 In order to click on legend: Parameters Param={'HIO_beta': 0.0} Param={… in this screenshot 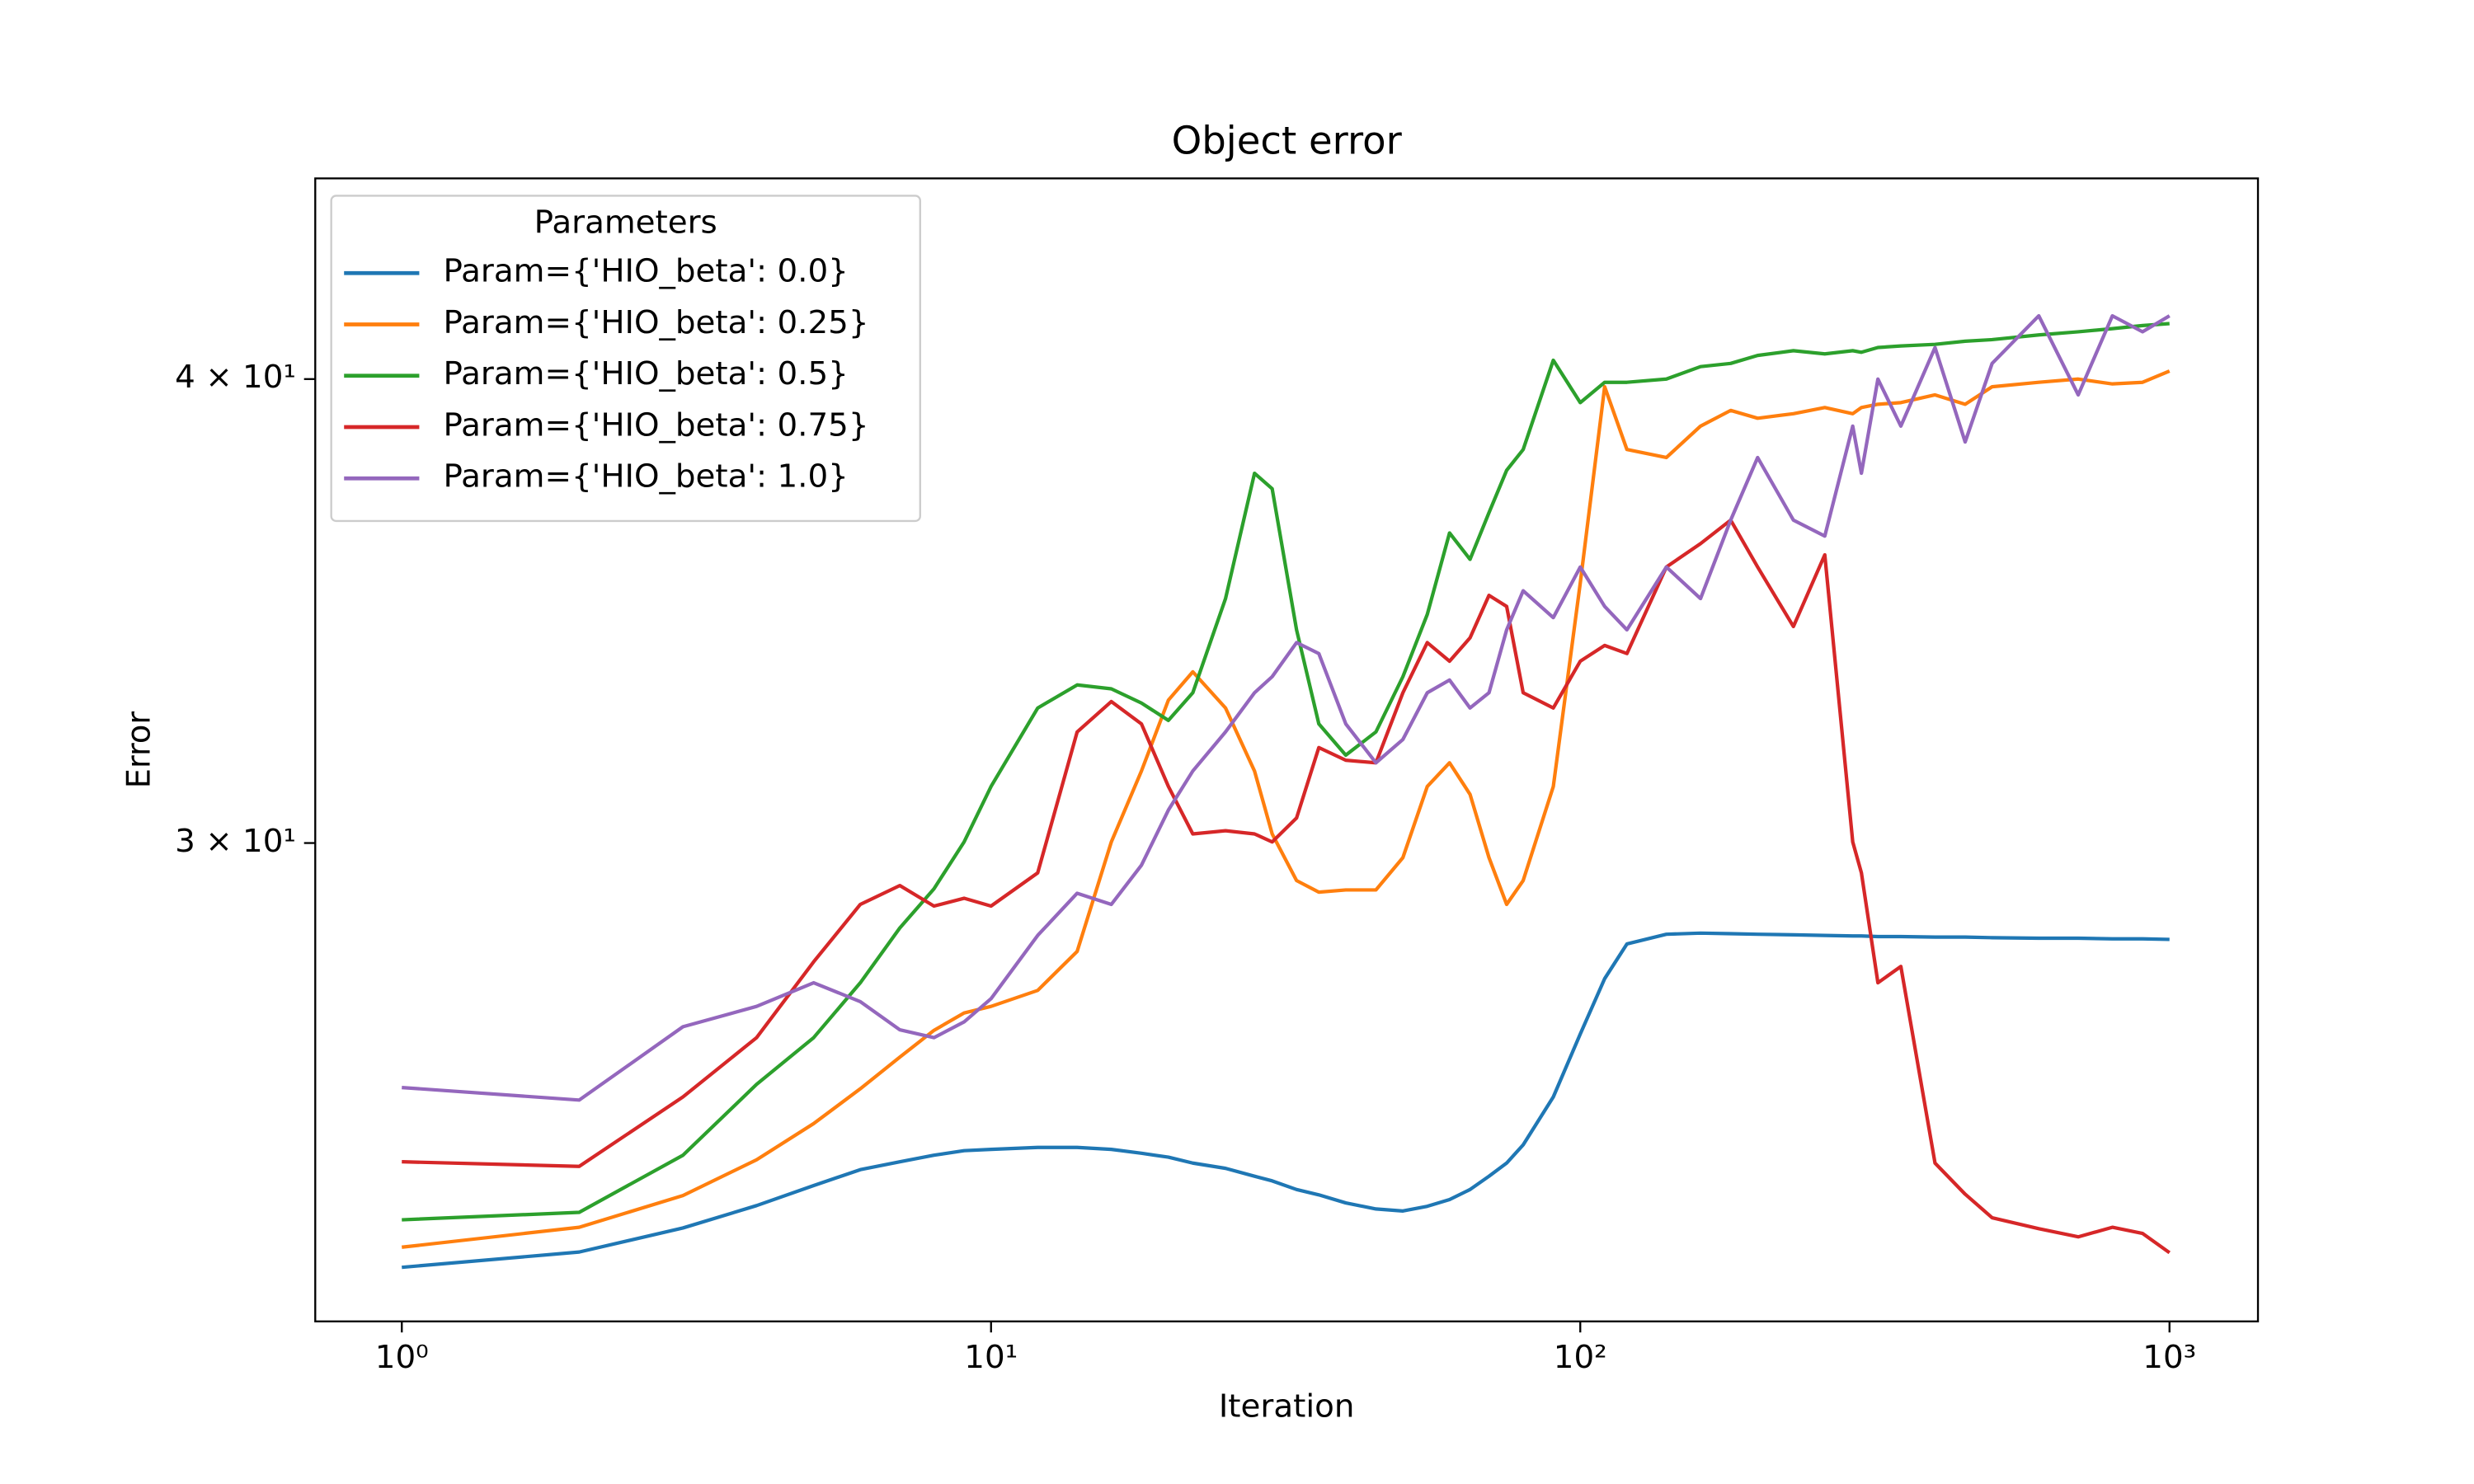, I will do `click(625, 359)`.